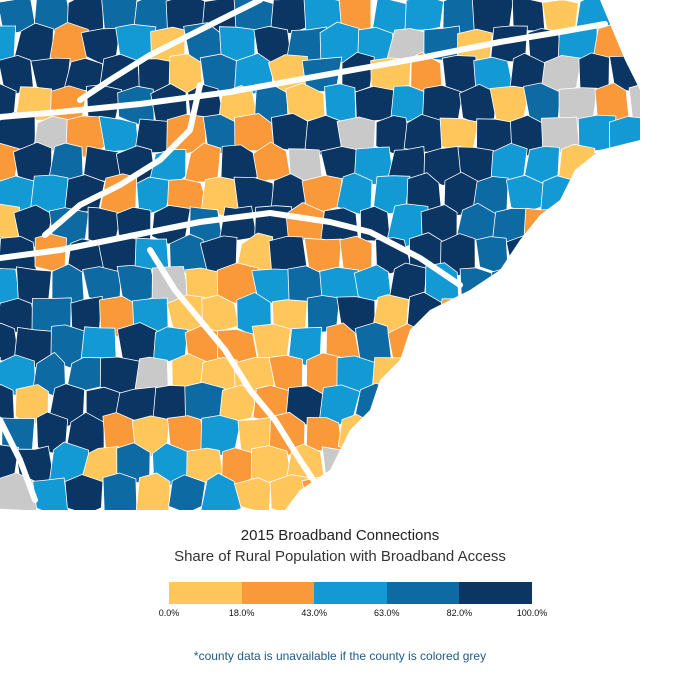 The image size is (680, 678). What do you see at coordinates (122, 160) in the screenshot?
I see `state-border-inner` at bounding box center [122, 160].